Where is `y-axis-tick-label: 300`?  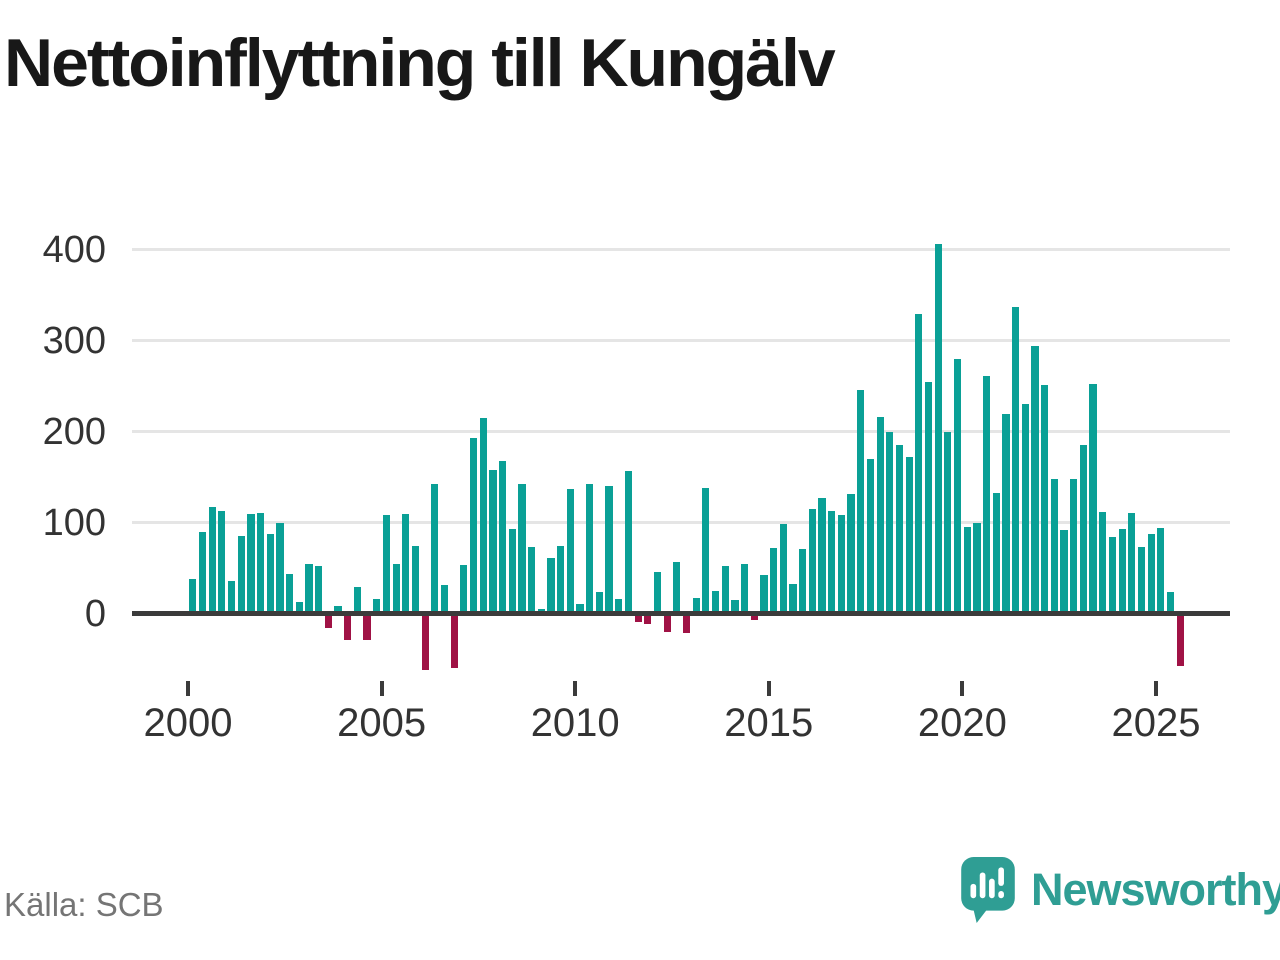
y-axis-tick-label: 300 is located at coordinates (74, 340).